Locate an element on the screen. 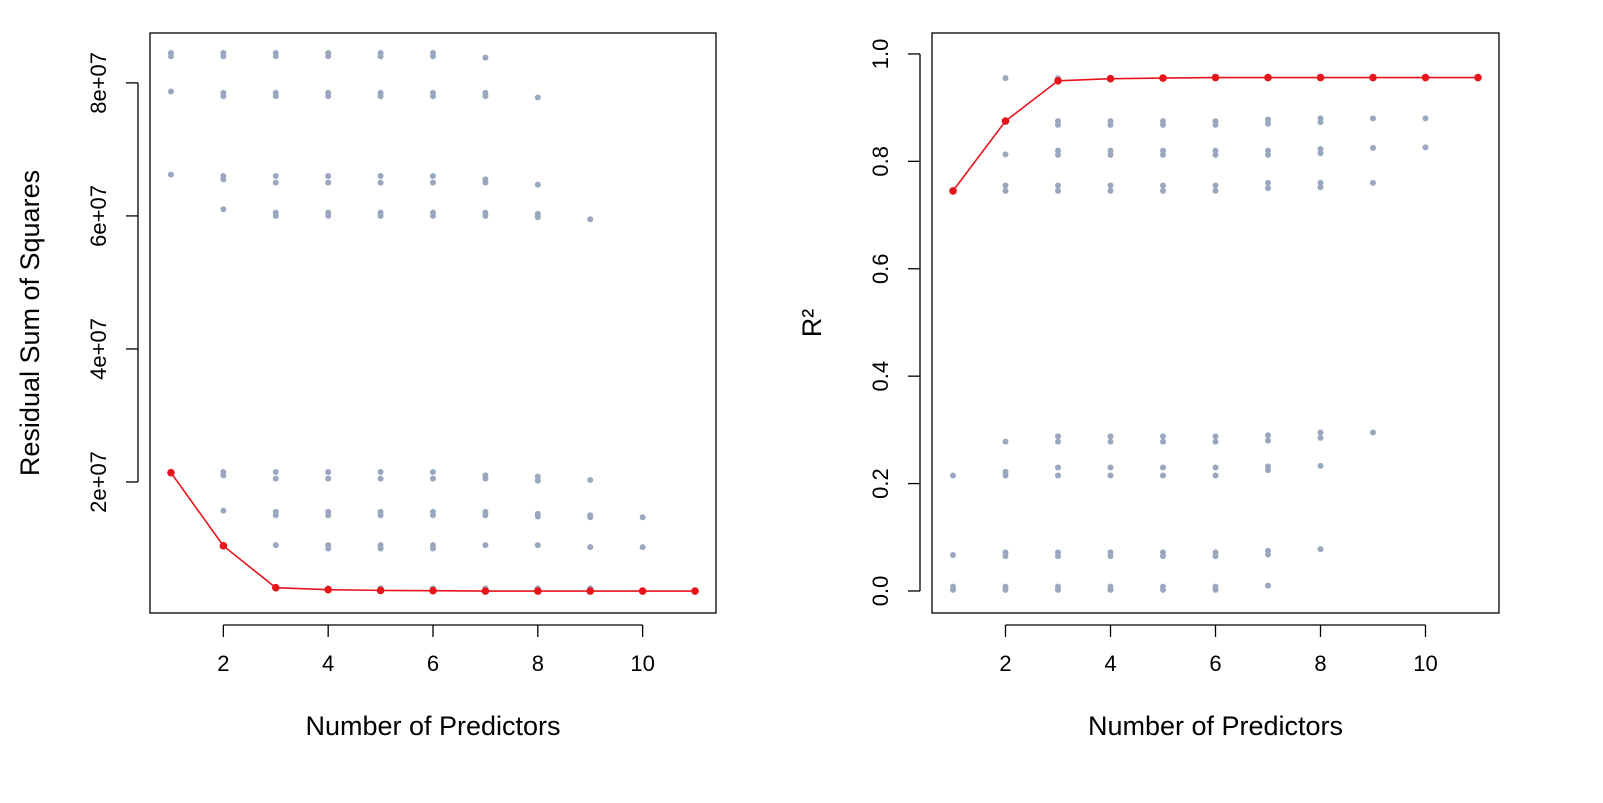  y-axis-title: Residual Sum of Squares is located at coordinates (30, 323).